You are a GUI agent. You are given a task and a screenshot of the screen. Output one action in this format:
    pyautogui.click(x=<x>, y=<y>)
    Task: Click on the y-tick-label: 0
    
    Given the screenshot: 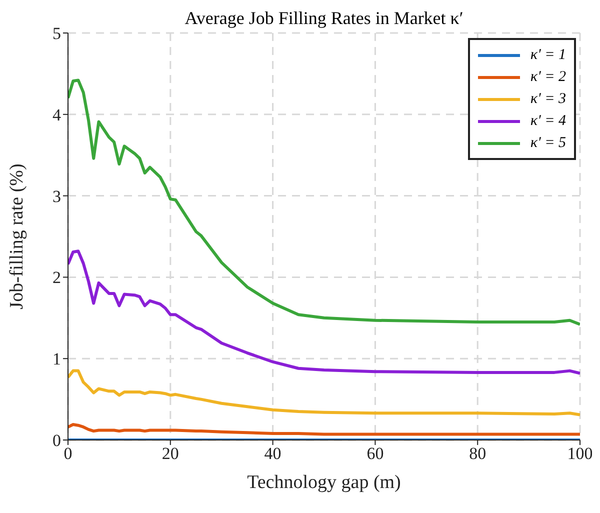 What is the action you would take?
    pyautogui.click(x=56, y=440)
    